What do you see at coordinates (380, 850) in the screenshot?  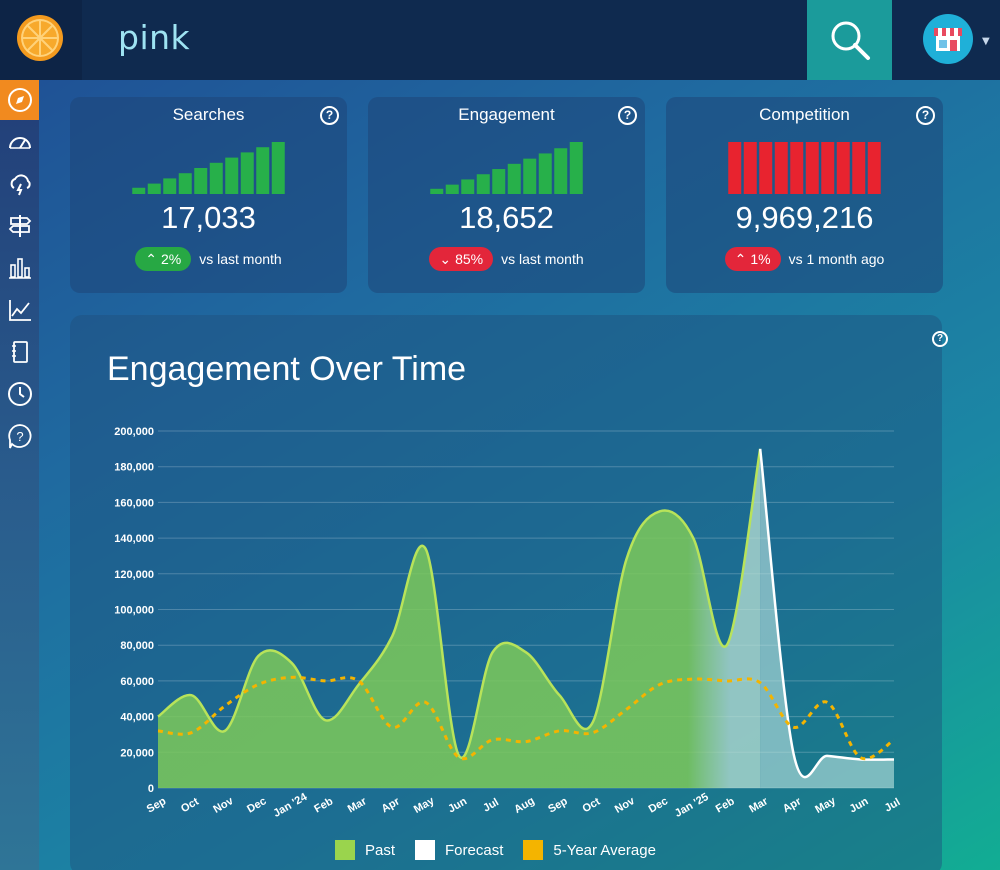 I see `legend-label: Past` at bounding box center [380, 850].